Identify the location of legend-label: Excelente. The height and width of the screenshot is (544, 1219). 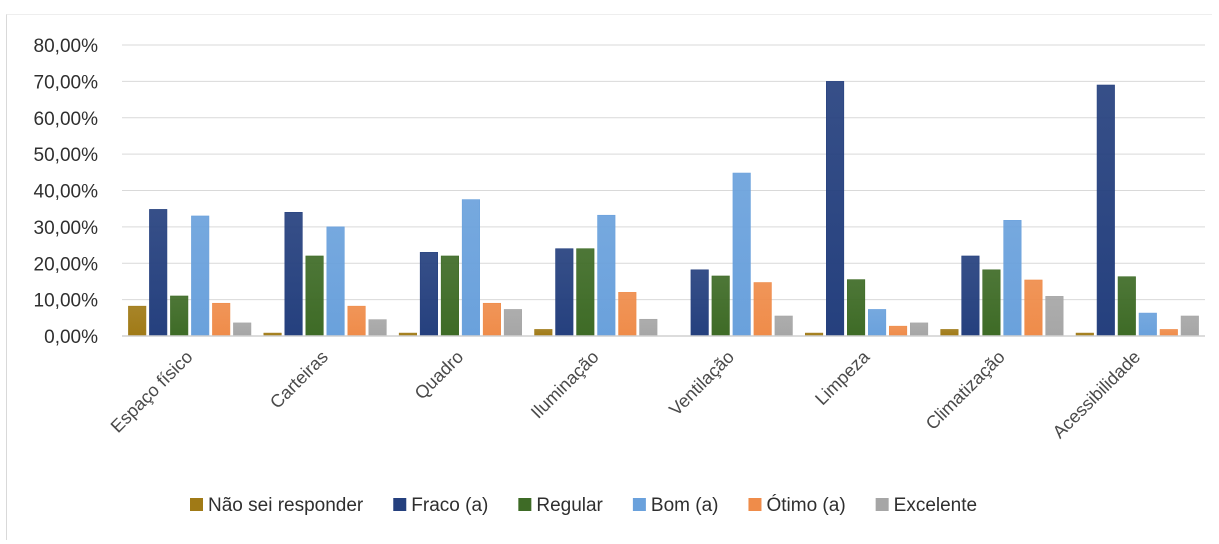
(935, 505).